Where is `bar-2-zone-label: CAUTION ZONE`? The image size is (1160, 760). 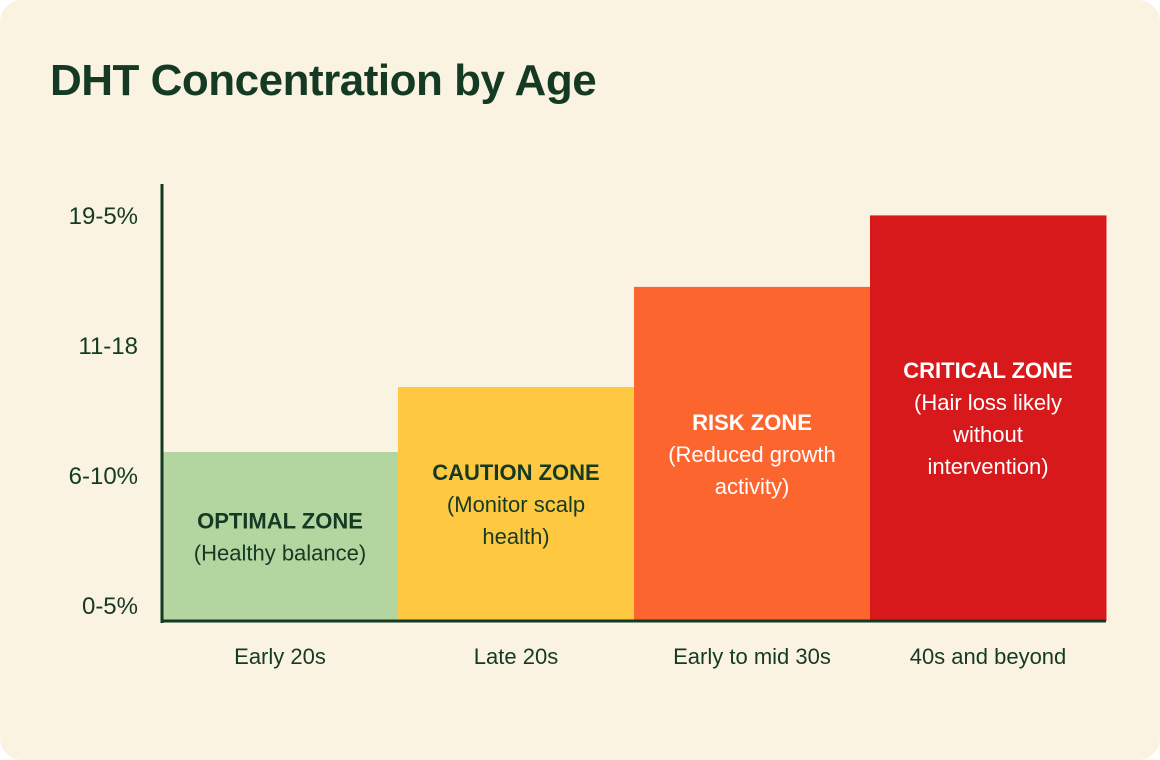 bar-2-zone-label: CAUTION ZONE is located at coordinates (515, 472).